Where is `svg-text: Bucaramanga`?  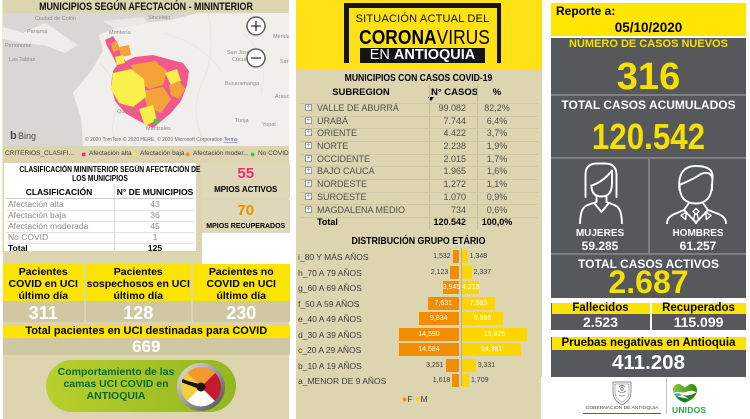 svg-text: Bucaramanga is located at coordinates (242, 84).